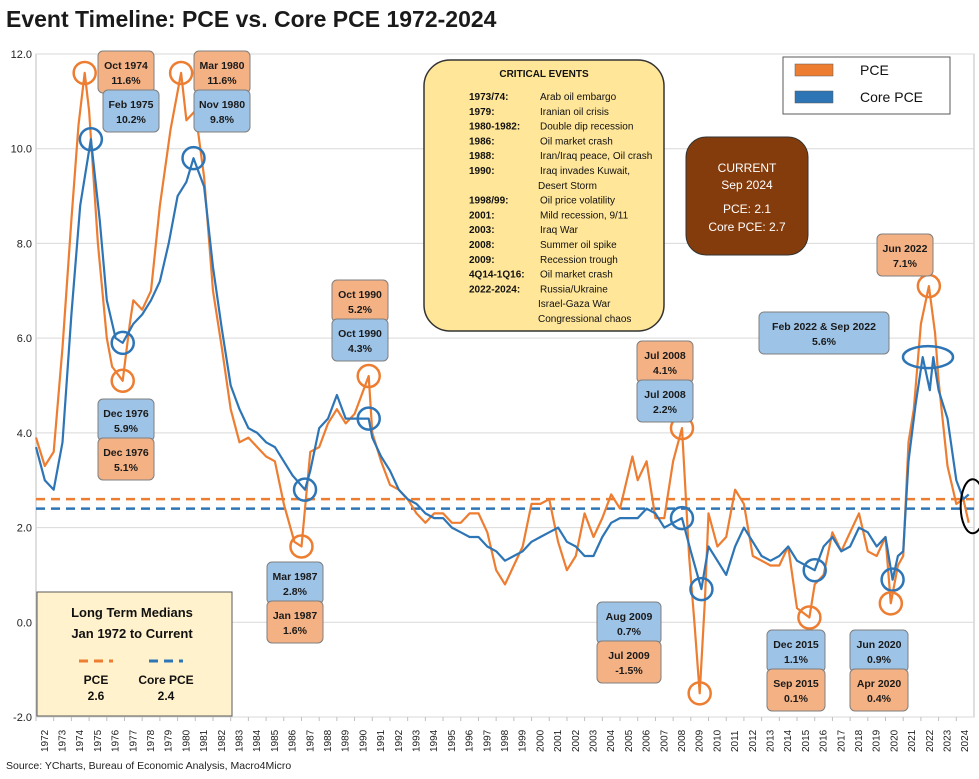  Describe the element at coordinates (134, 654) in the screenshot. I see `medians-box` at that location.